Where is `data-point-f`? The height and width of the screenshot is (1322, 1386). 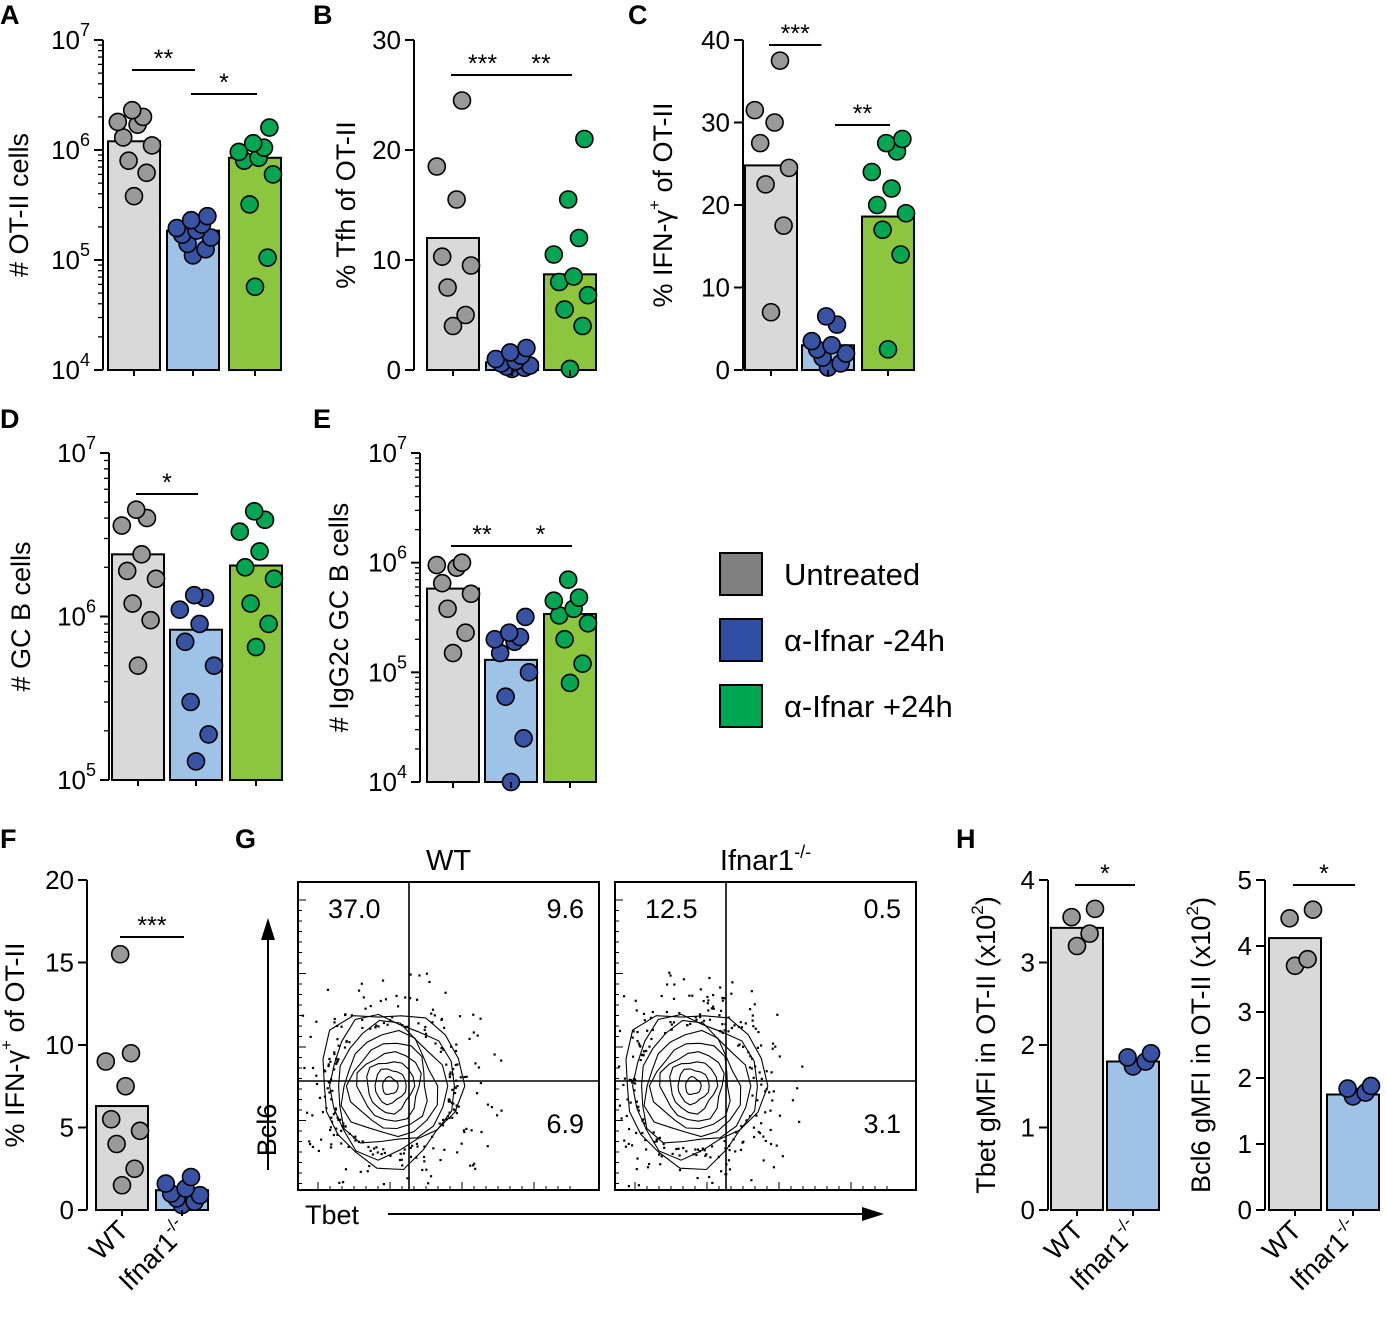 data-point-f is located at coordinates (111, 1119).